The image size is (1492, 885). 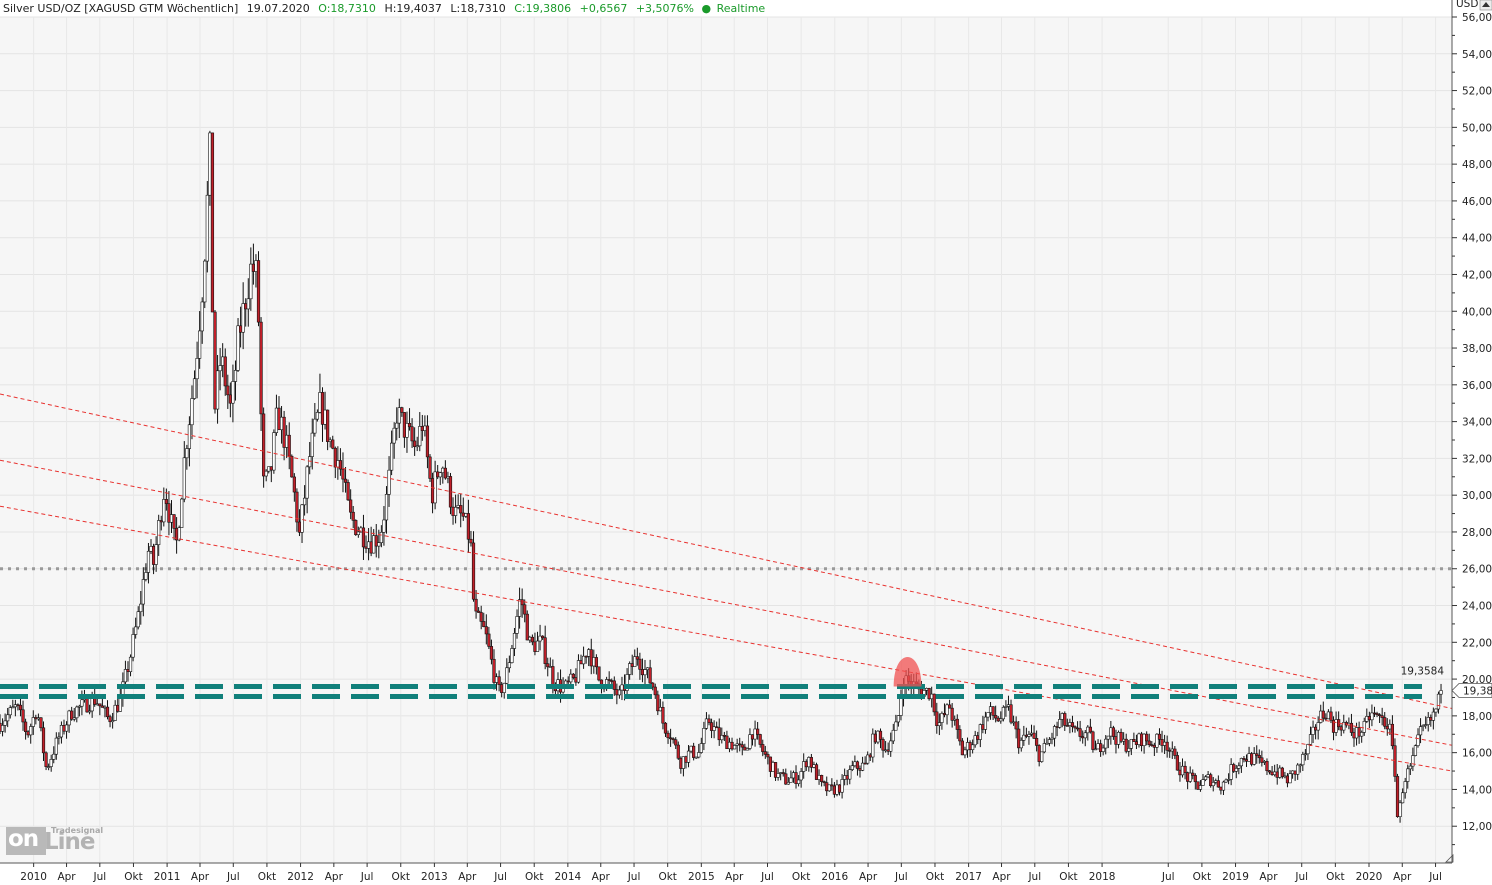 I want to click on x-tick-label: Apr, so click(x=467, y=877).